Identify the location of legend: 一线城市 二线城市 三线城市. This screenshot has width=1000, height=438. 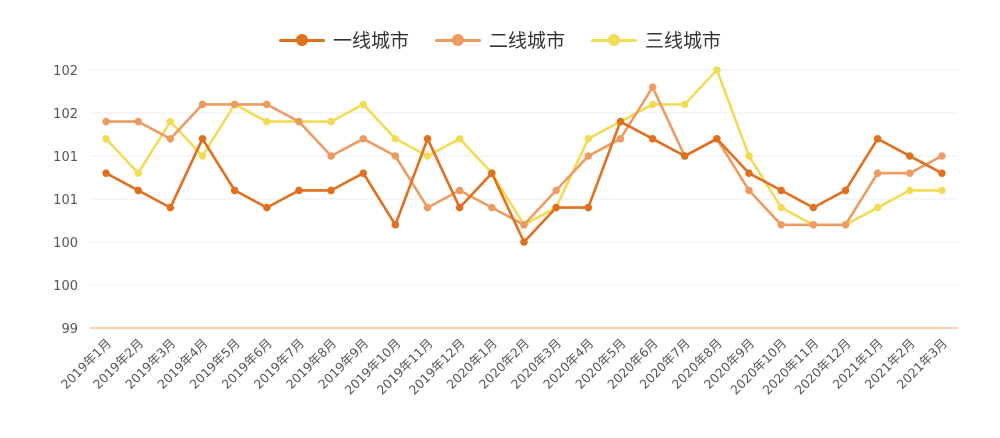
(500, 39).